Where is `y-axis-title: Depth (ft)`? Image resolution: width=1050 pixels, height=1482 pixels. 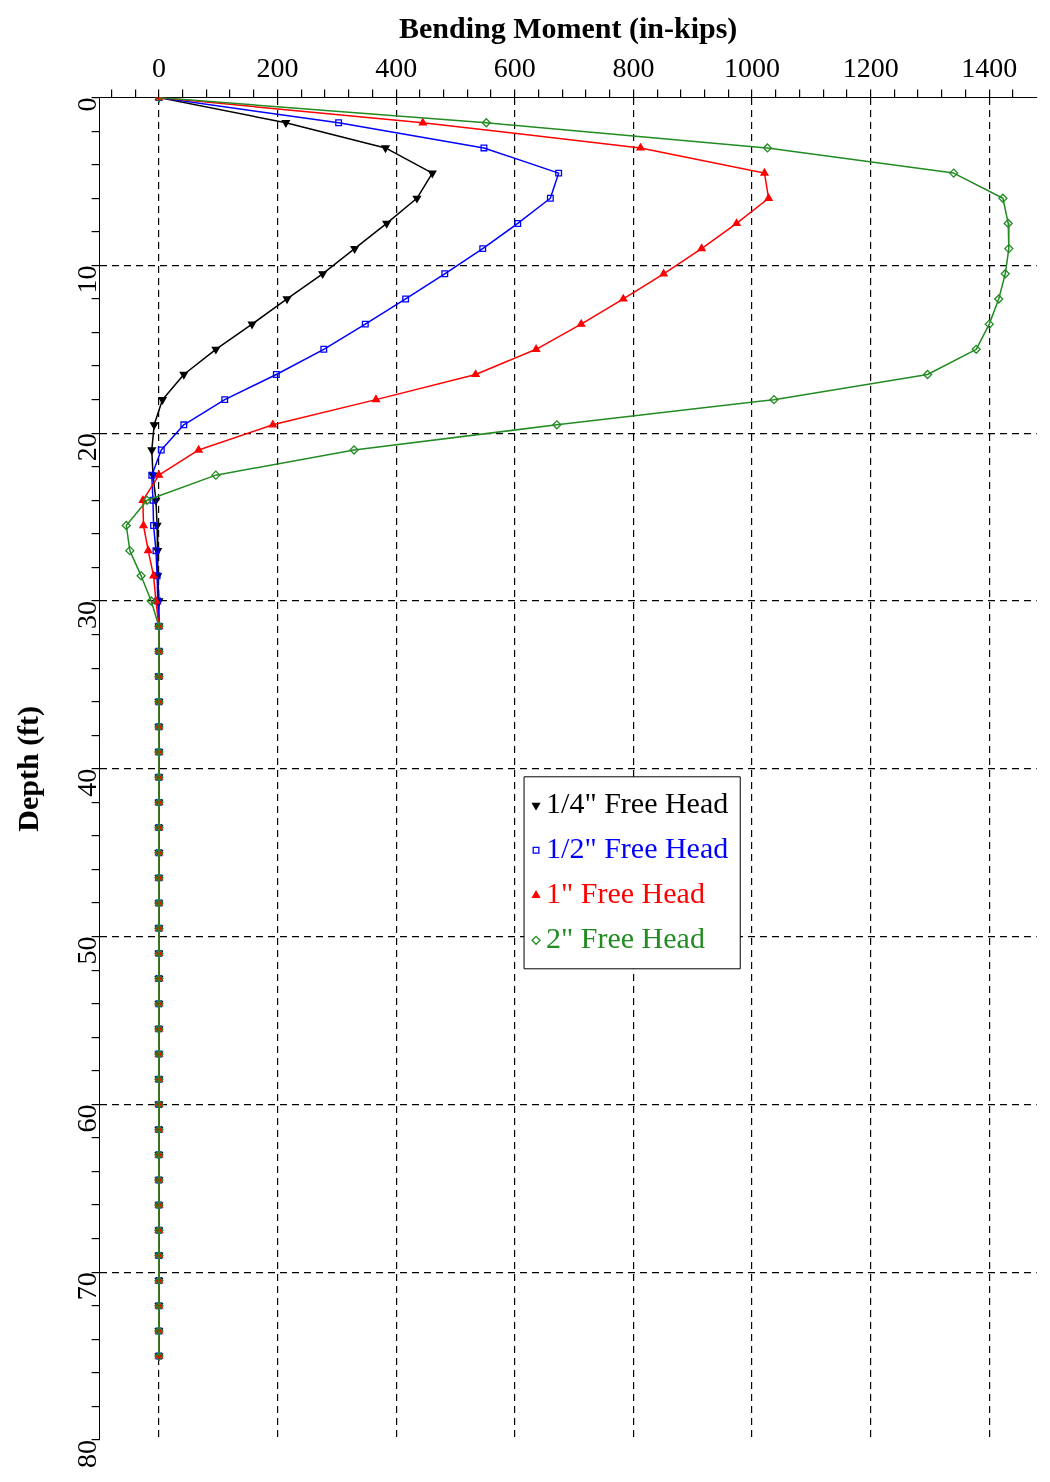
y-axis-title: Depth (ft) is located at coordinates (27, 768).